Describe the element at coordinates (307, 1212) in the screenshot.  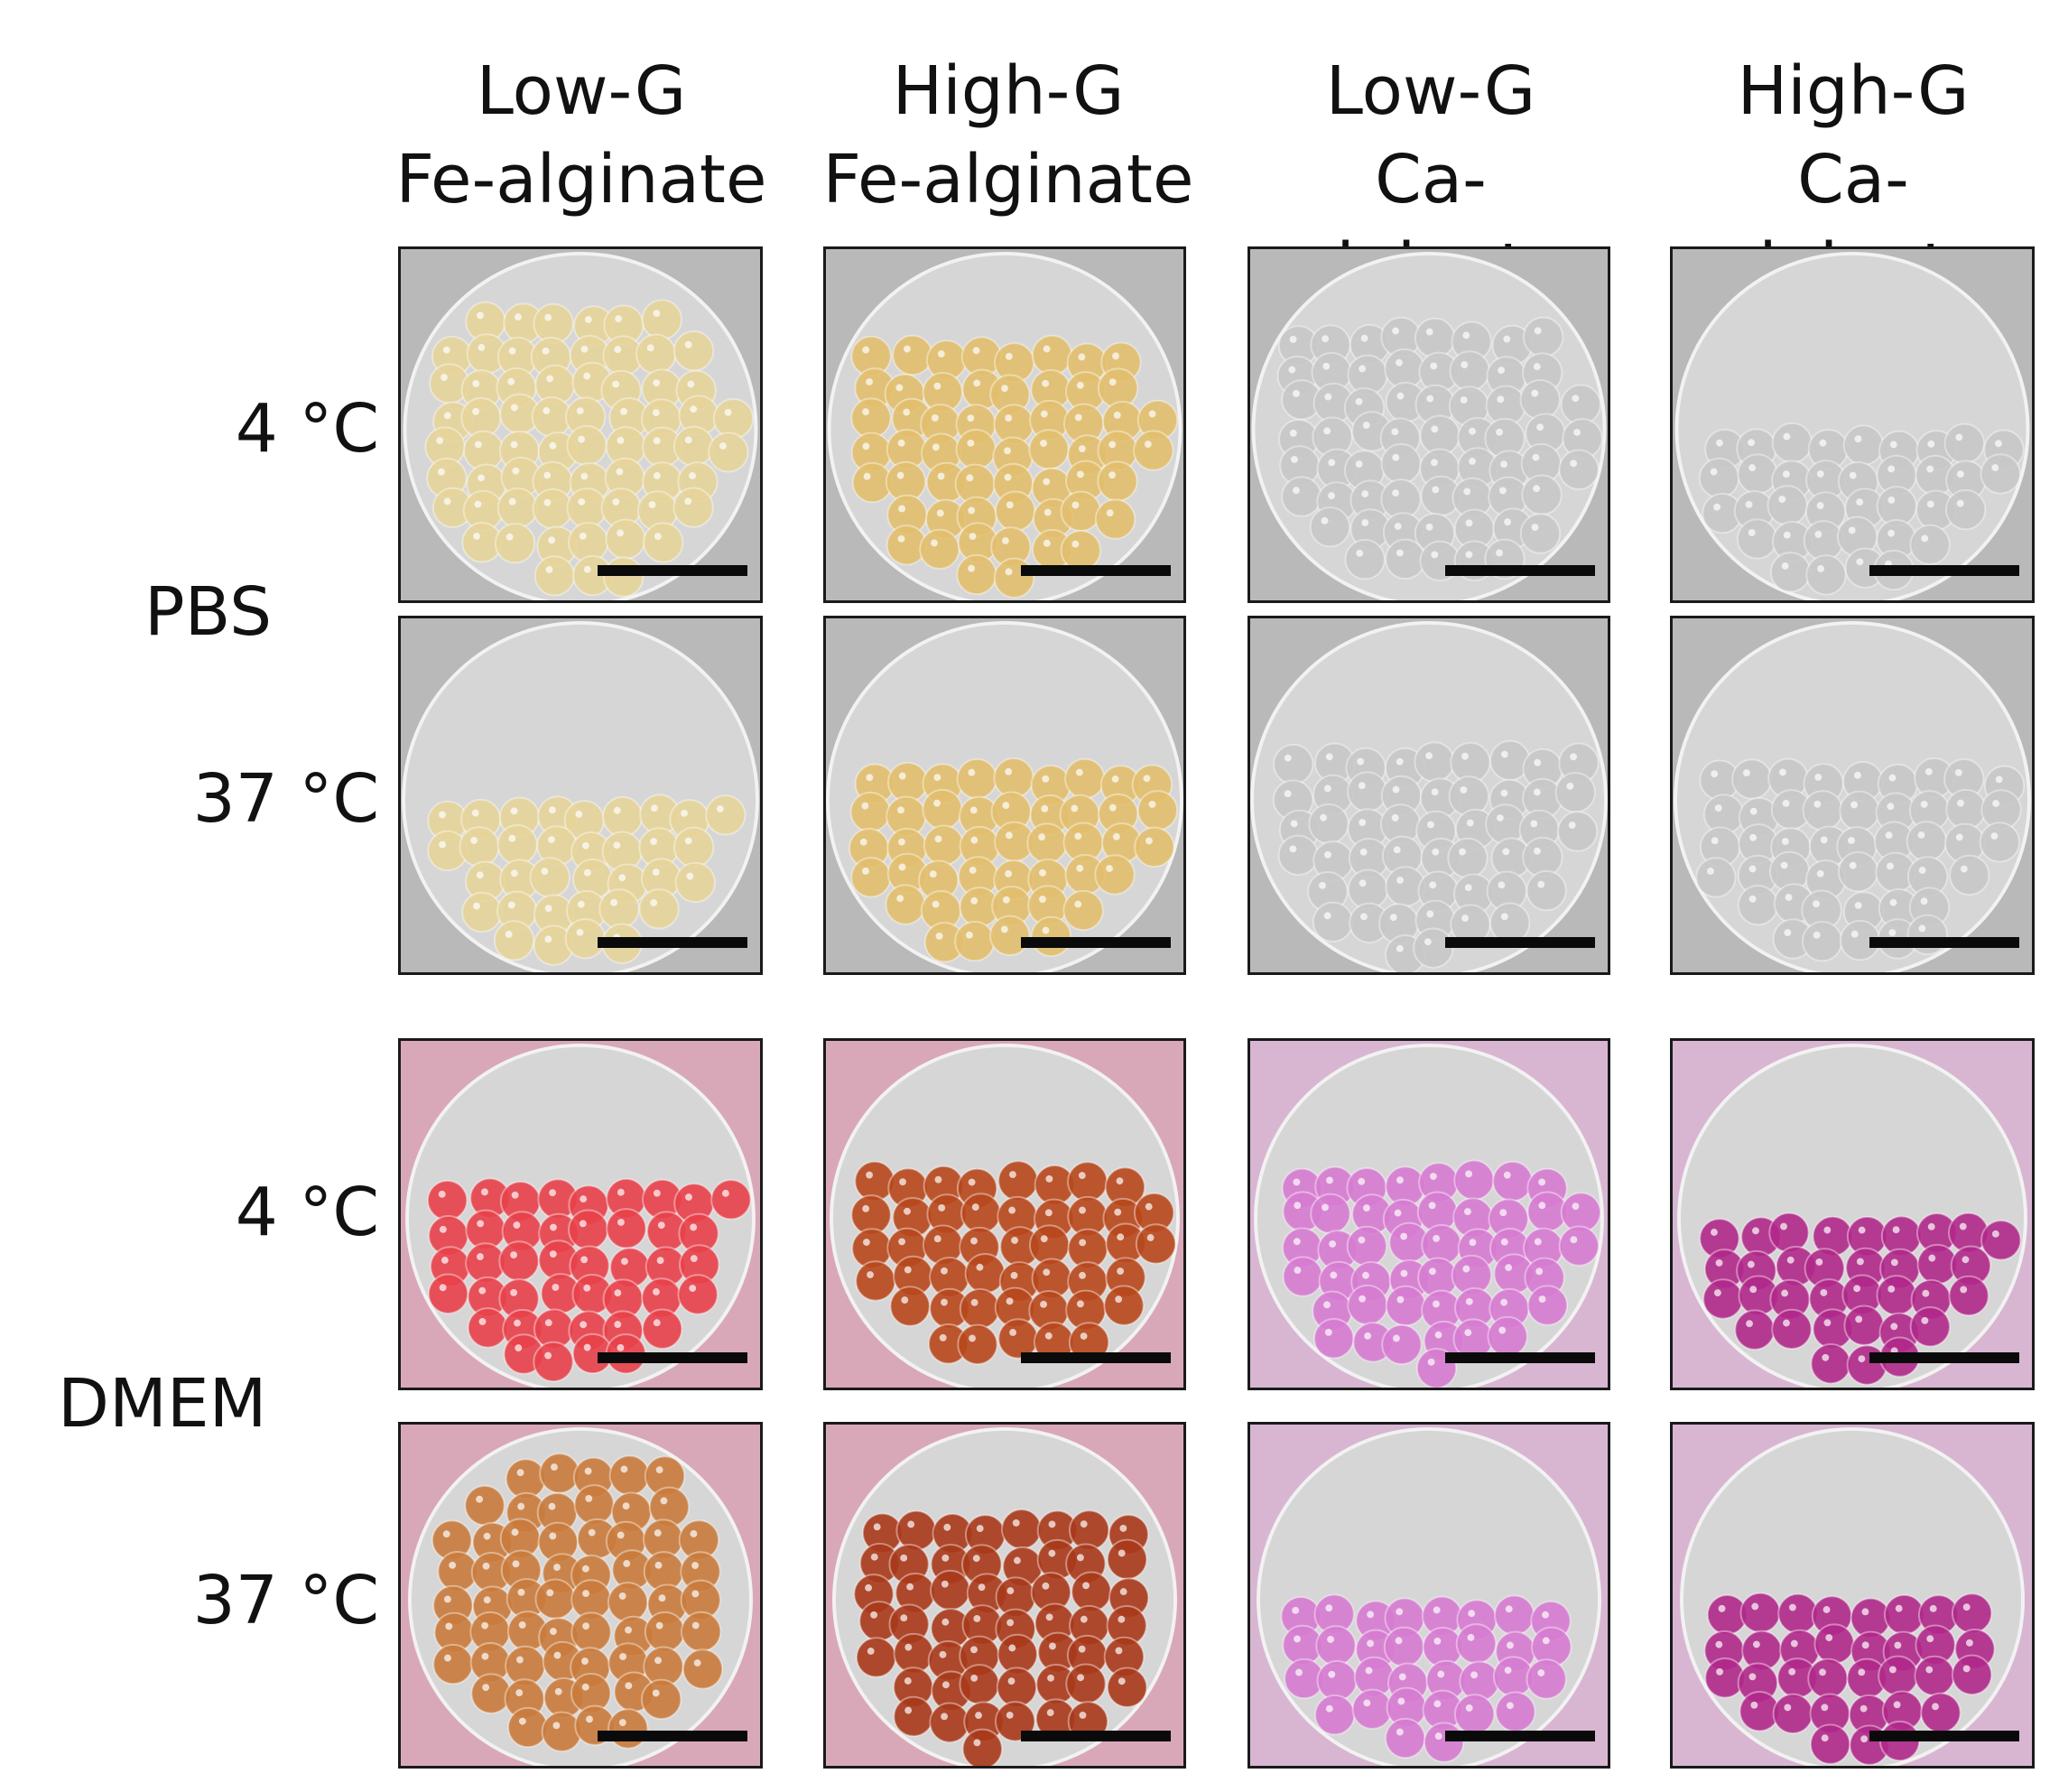
I see `row-label-dmem-4c: 4 °C` at that location.